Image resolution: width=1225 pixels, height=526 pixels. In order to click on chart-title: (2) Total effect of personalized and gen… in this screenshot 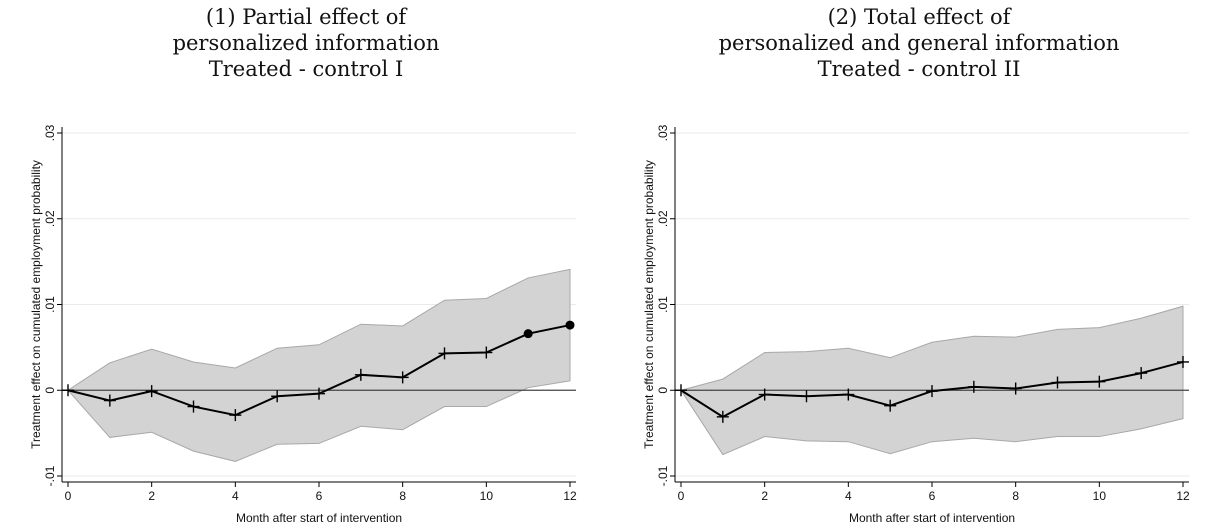, I will do `click(919, 43)`.